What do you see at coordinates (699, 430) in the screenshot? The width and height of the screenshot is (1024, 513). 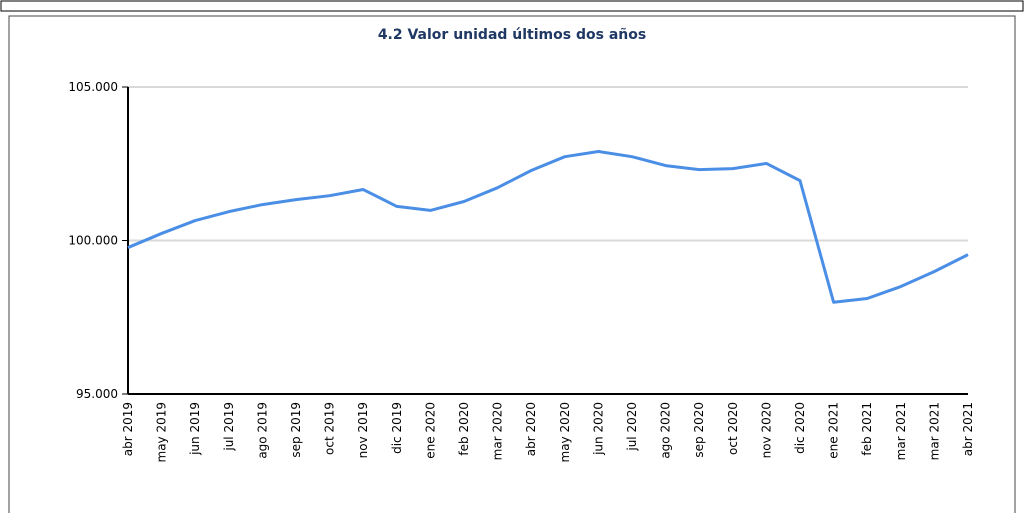 I see `x-tick-label: sep 2020` at bounding box center [699, 430].